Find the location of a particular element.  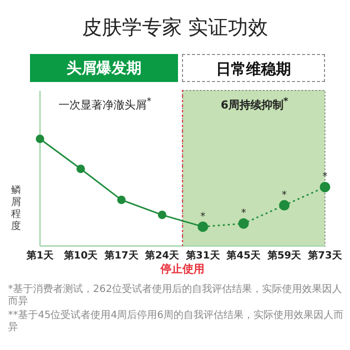

x-tick-label: 第73天 is located at coordinates (325, 256).